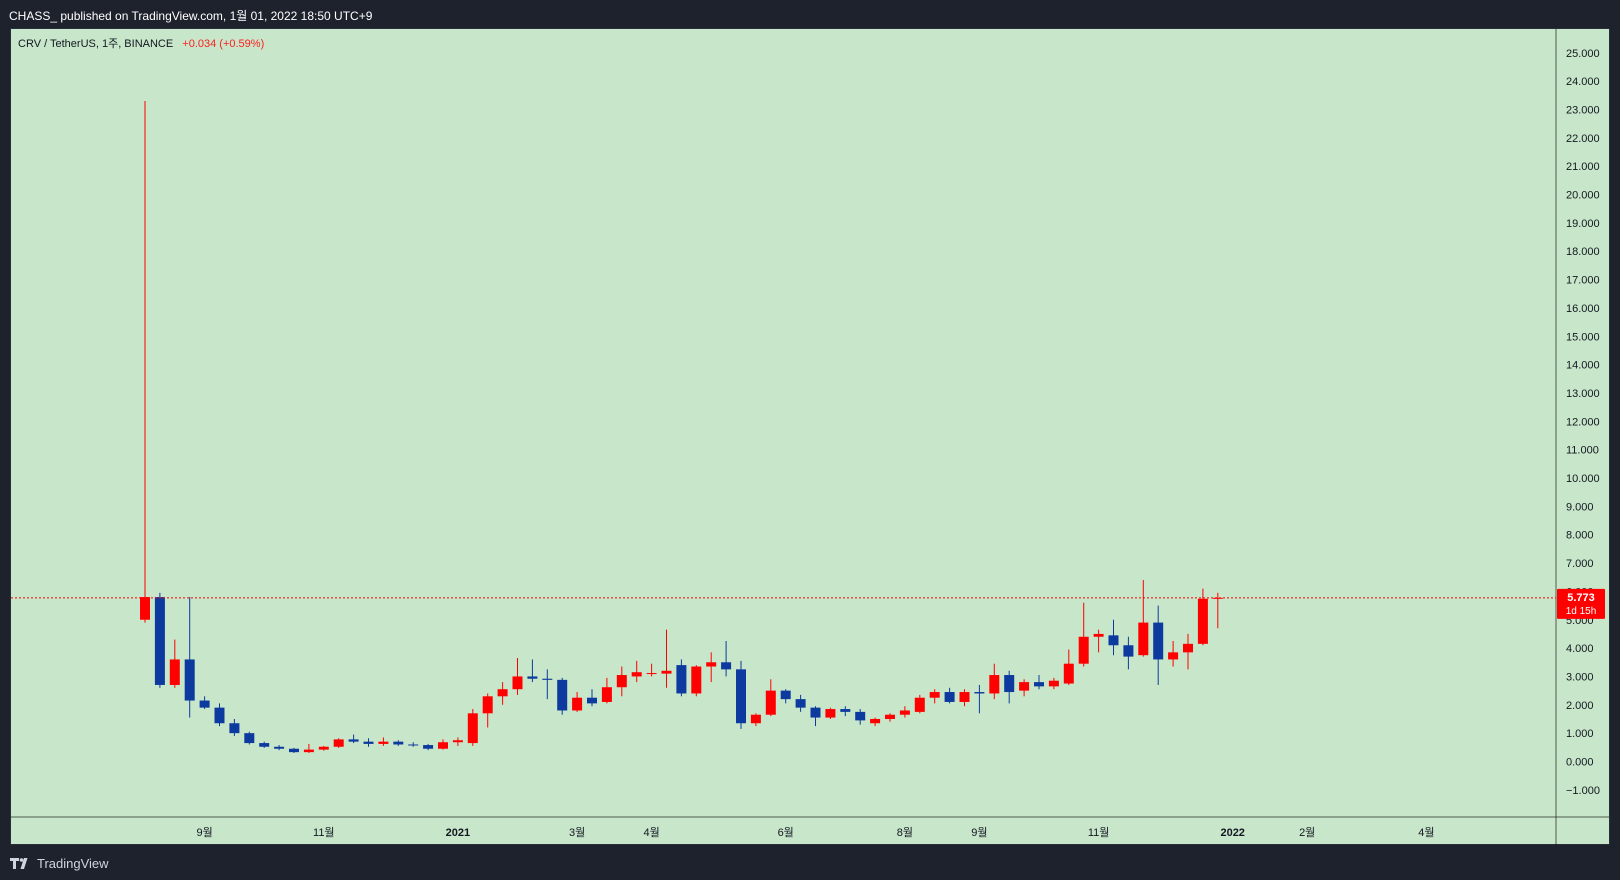  I want to click on price-tick-label: 15.000, so click(1583, 337).